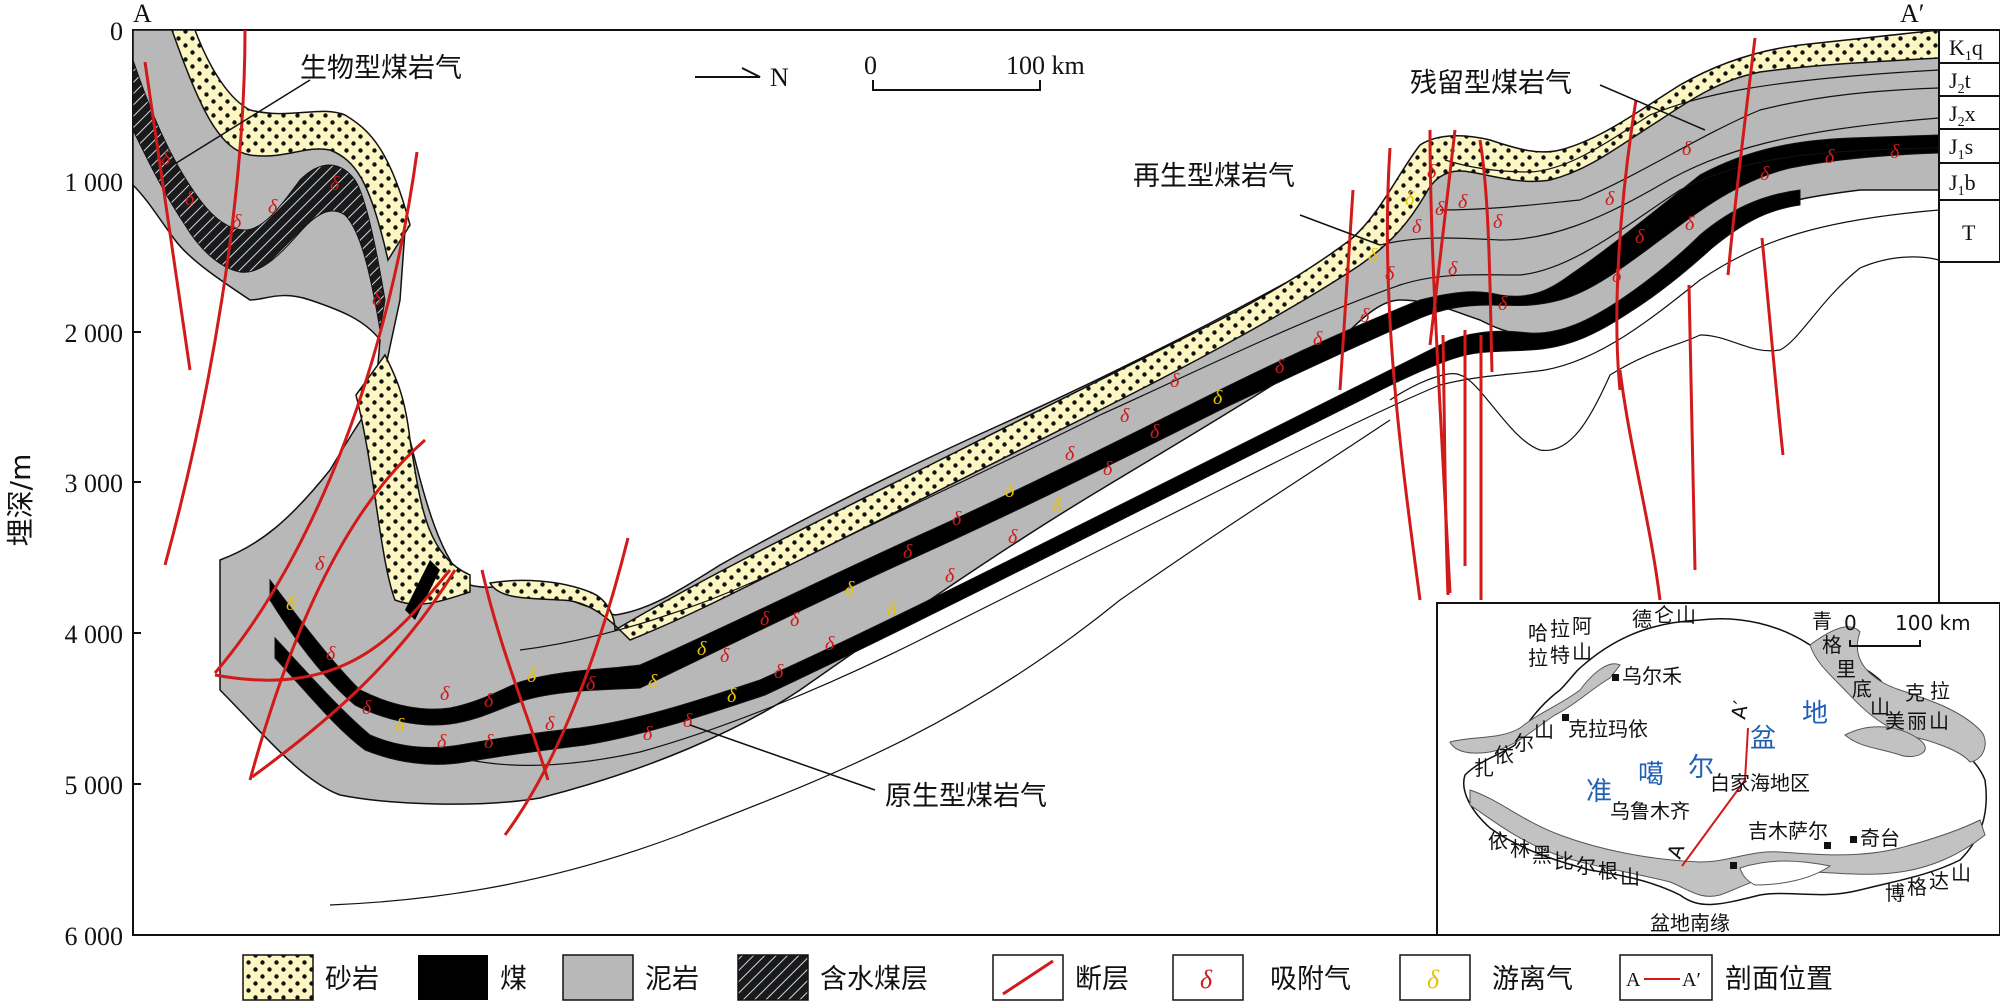 The image size is (2000, 1006). What do you see at coordinates (1491, 83) in the screenshot?
I see `annotation-residual: 残留型煤岩气` at bounding box center [1491, 83].